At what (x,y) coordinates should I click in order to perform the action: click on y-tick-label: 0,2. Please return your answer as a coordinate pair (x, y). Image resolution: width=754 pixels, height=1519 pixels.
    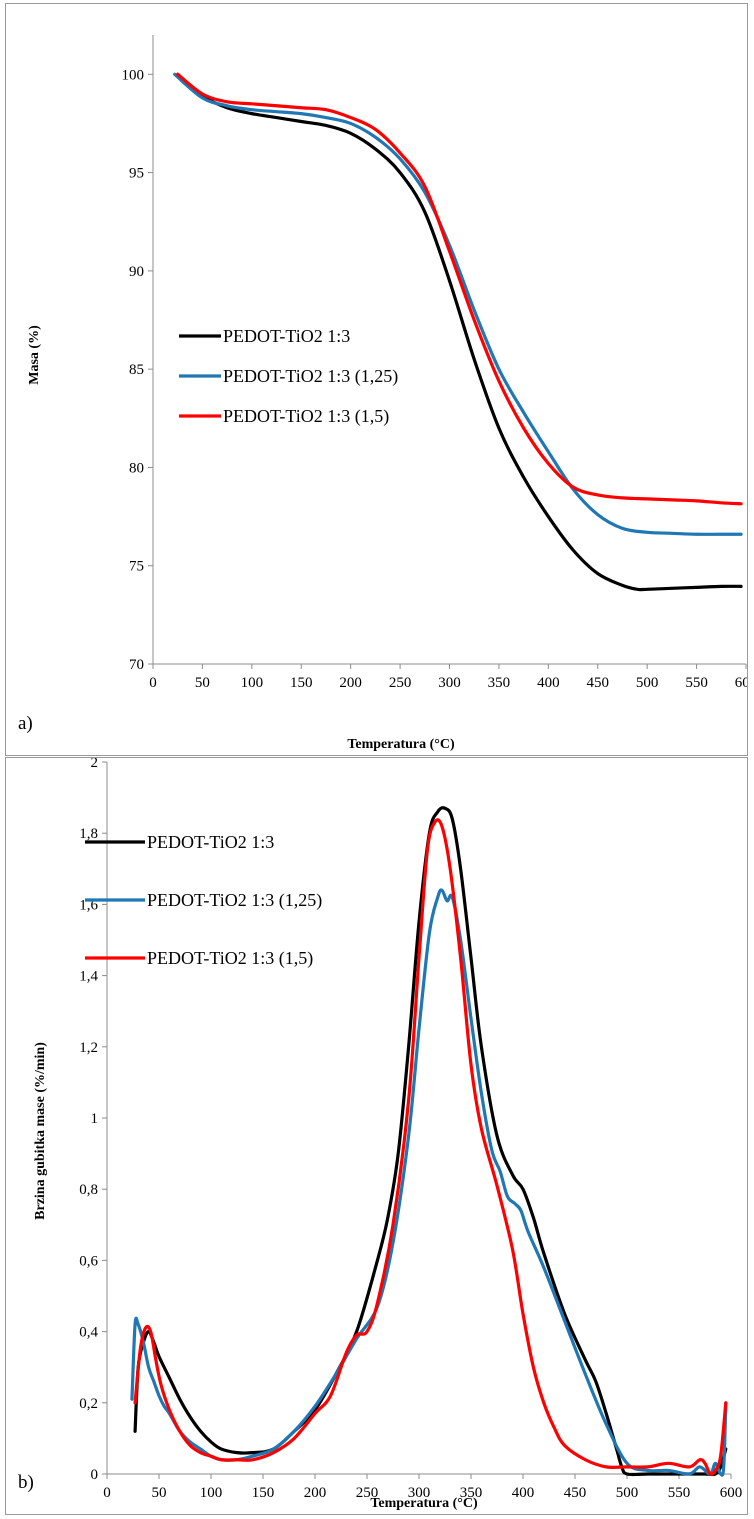
    Looking at the image, I should click on (88, 1404).